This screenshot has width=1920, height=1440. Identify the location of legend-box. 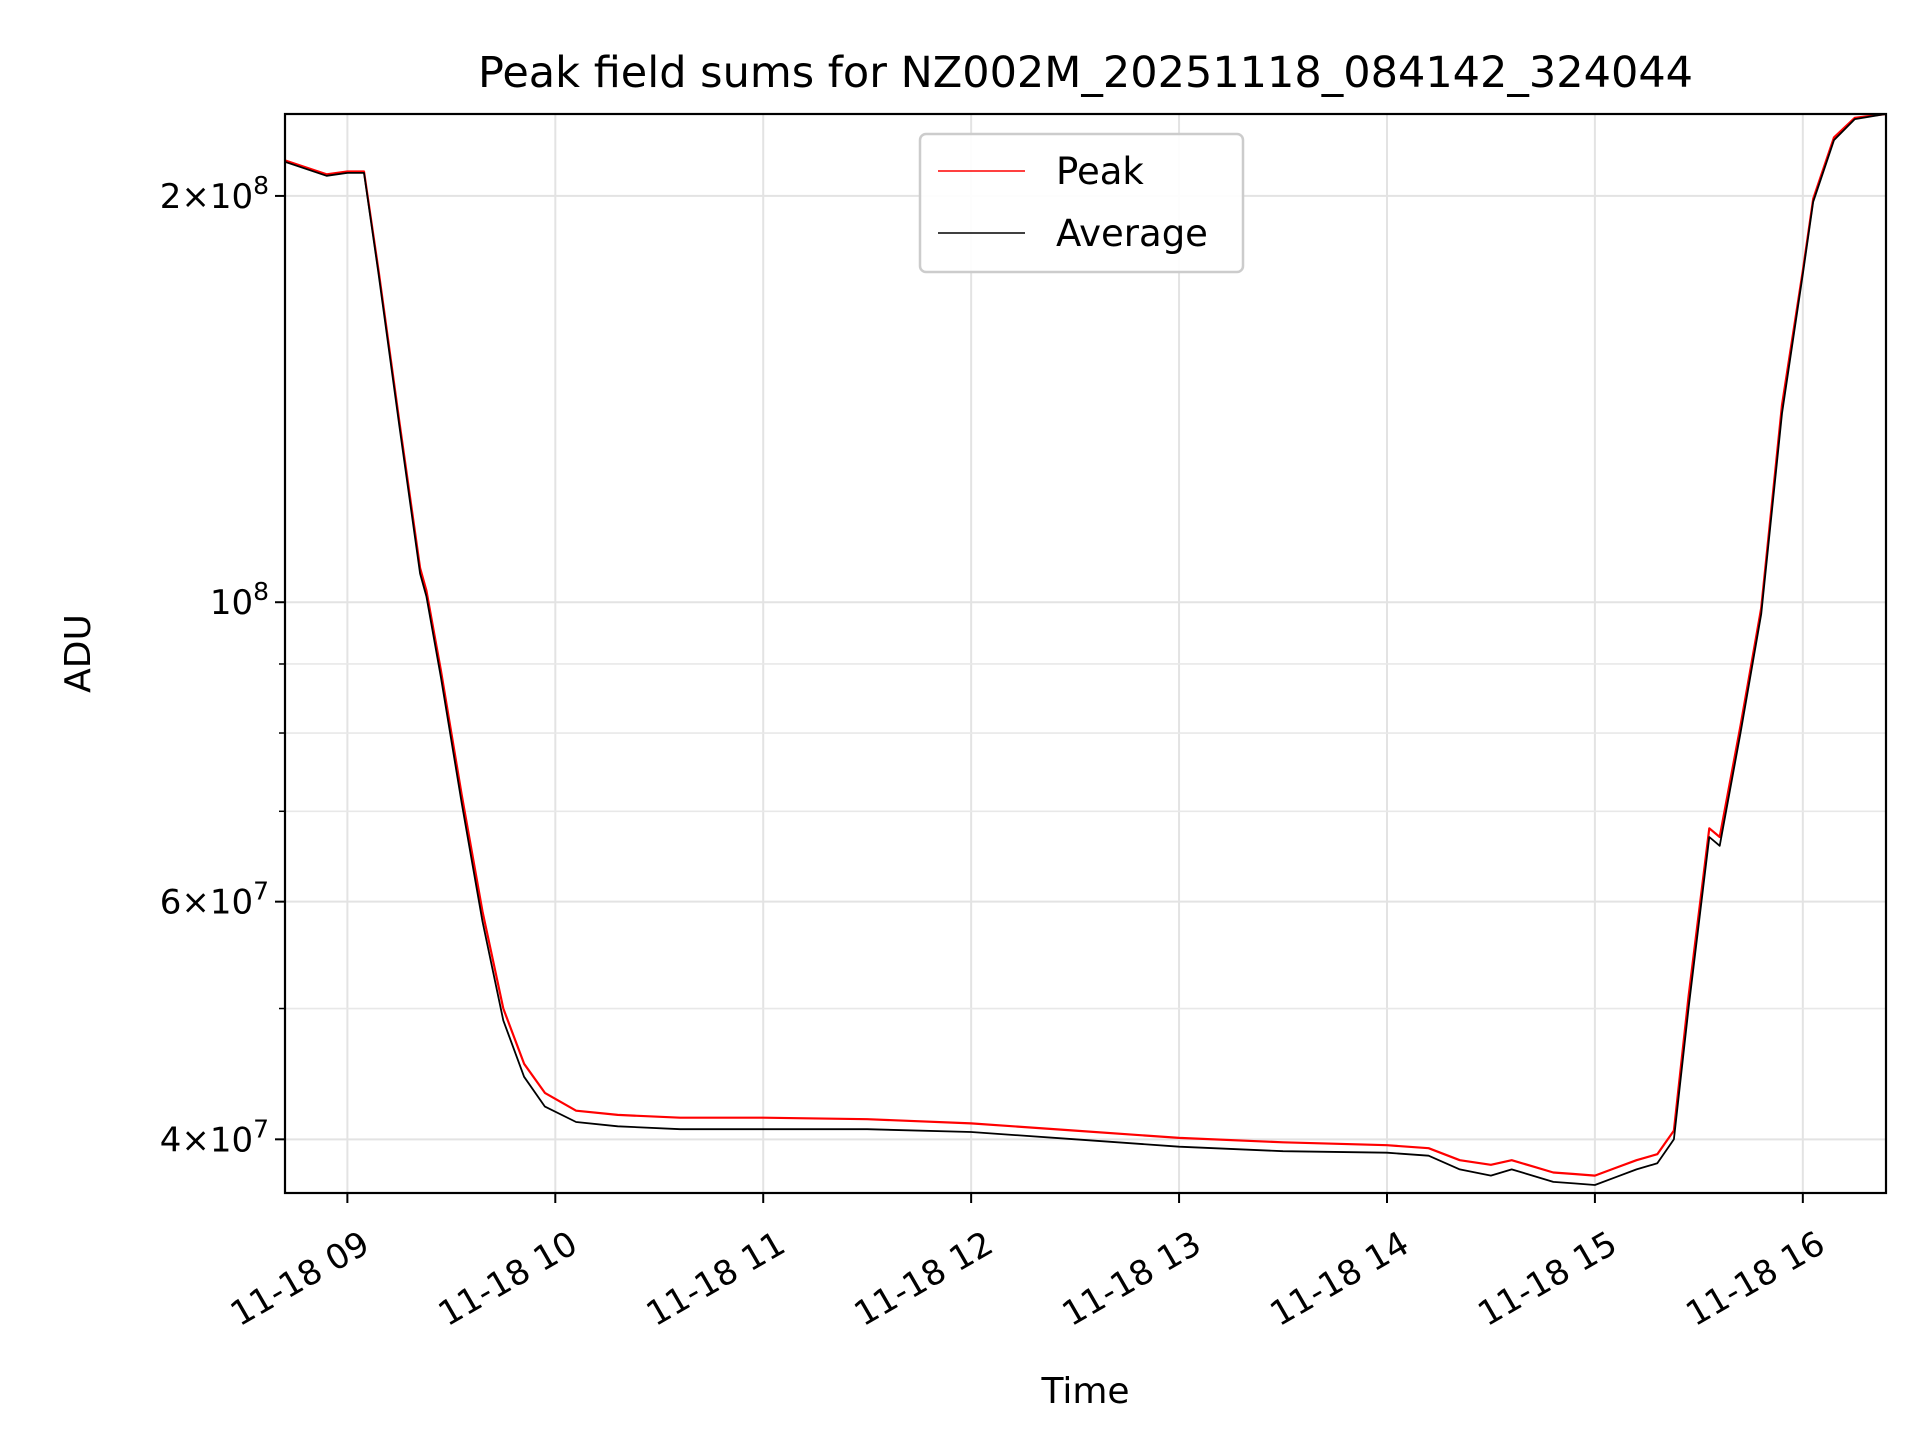
(1081, 203).